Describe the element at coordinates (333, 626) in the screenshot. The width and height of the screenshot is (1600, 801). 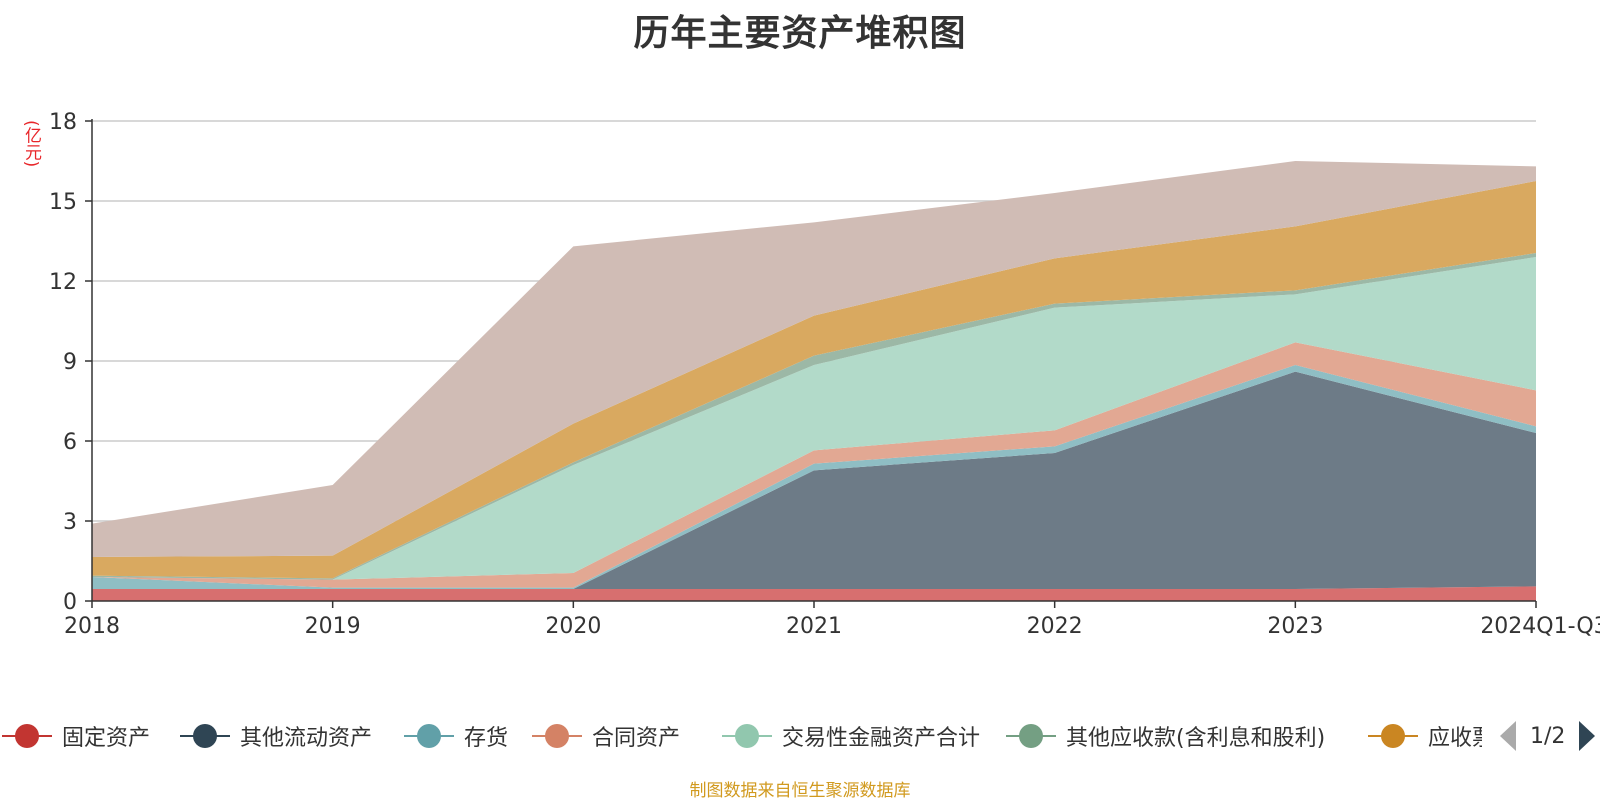
I see `x-tick-label: 2019` at that location.